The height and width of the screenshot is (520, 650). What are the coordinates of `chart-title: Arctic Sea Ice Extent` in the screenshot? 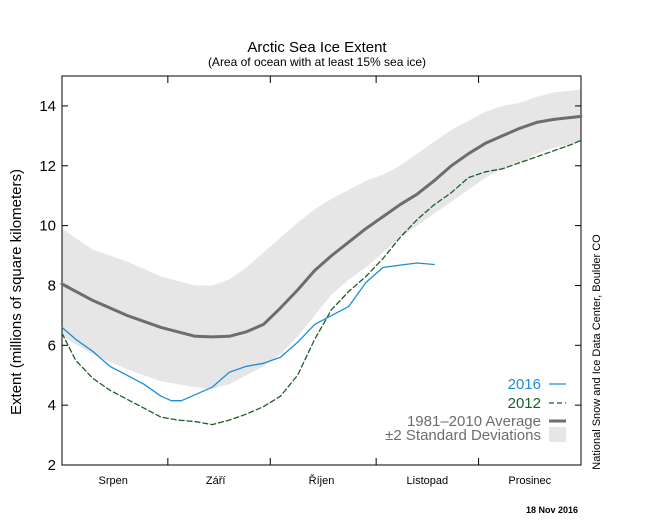 It's located at (317, 47).